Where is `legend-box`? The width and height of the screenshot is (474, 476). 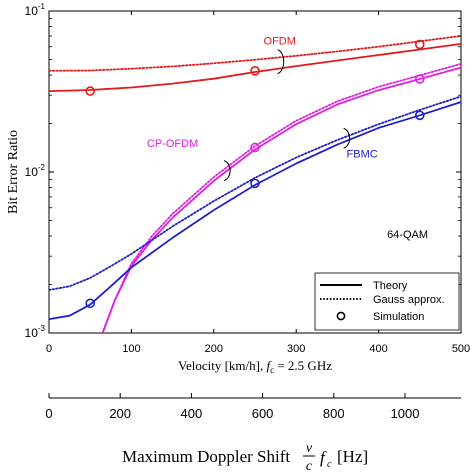 legend-box is located at coordinates (387, 301).